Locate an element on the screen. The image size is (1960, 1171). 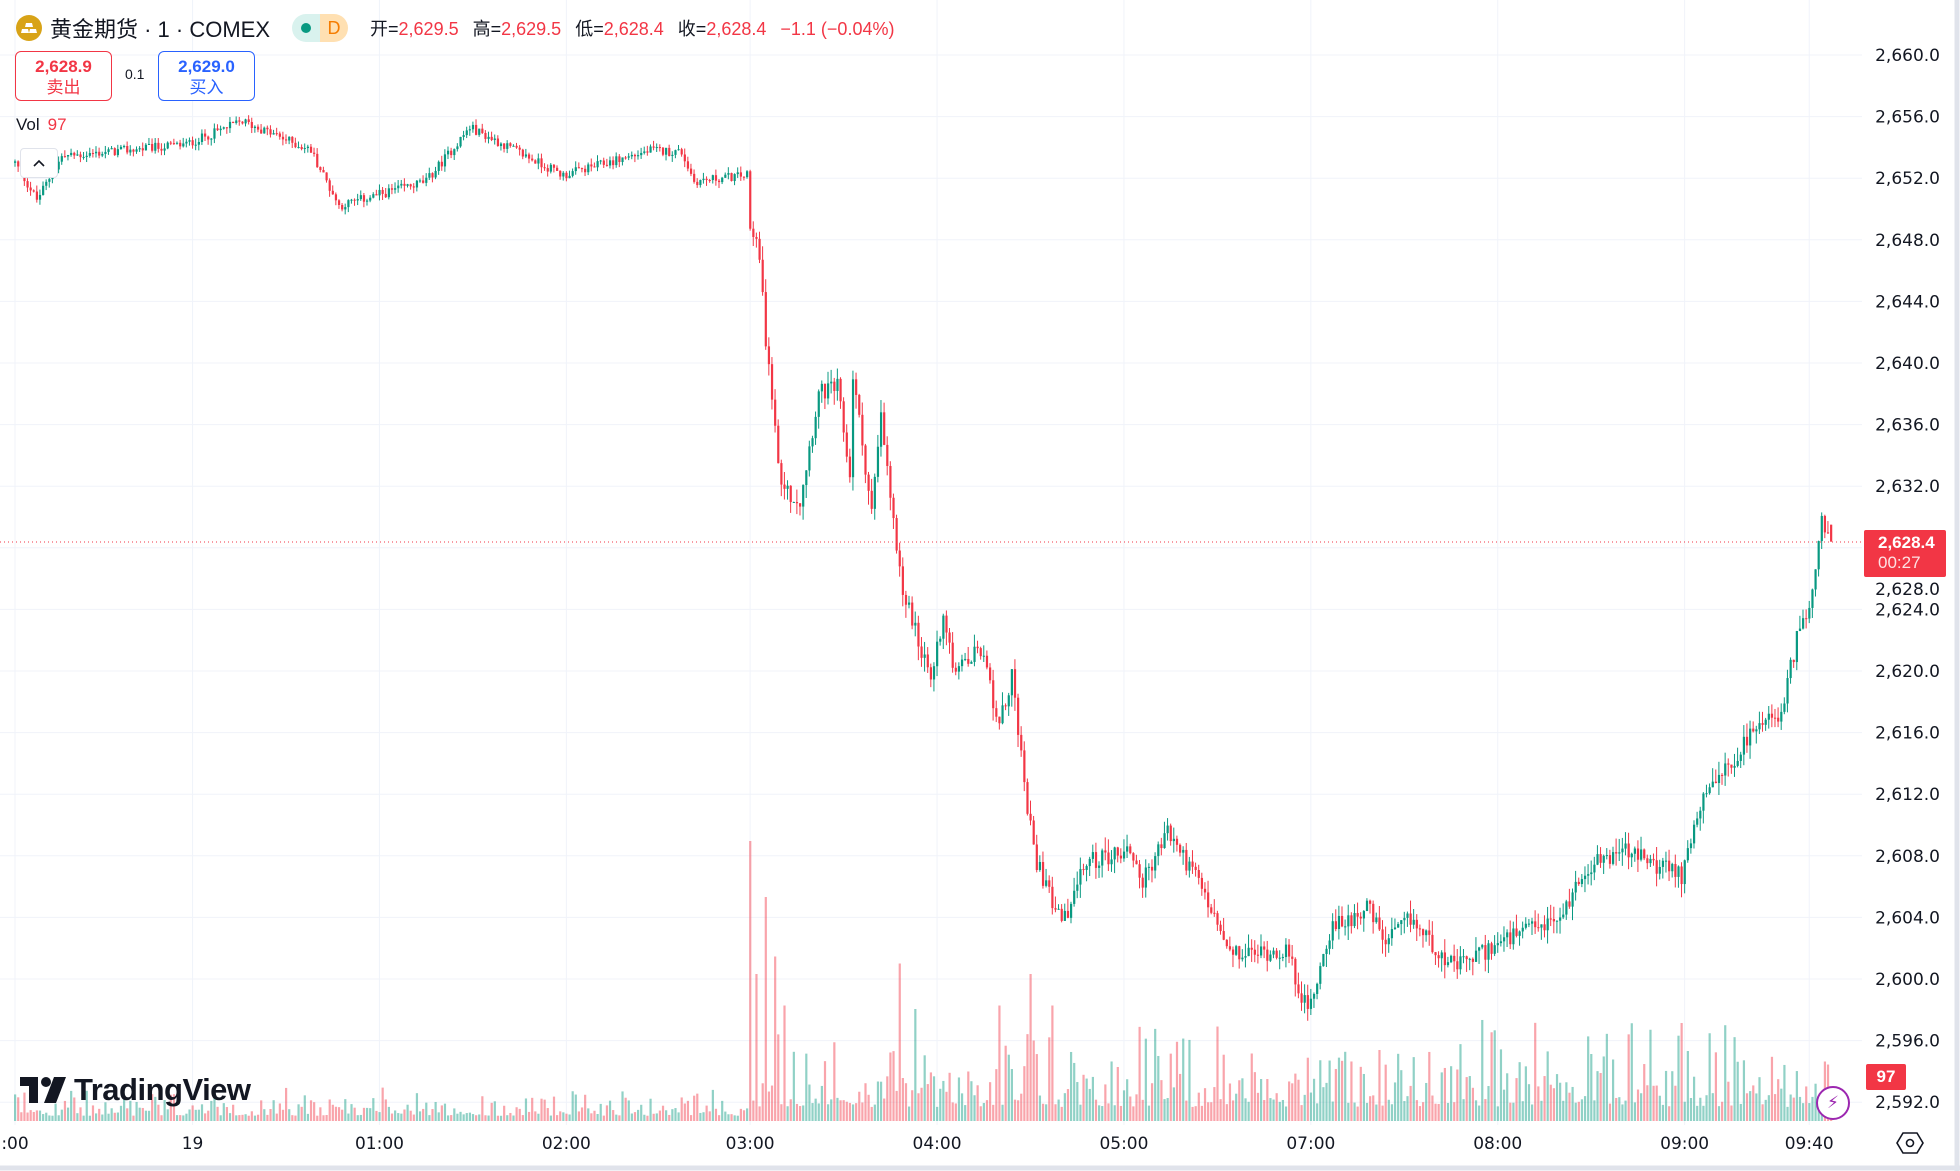
tradingview-logo: TradingView is located at coordinates (135, 1090).